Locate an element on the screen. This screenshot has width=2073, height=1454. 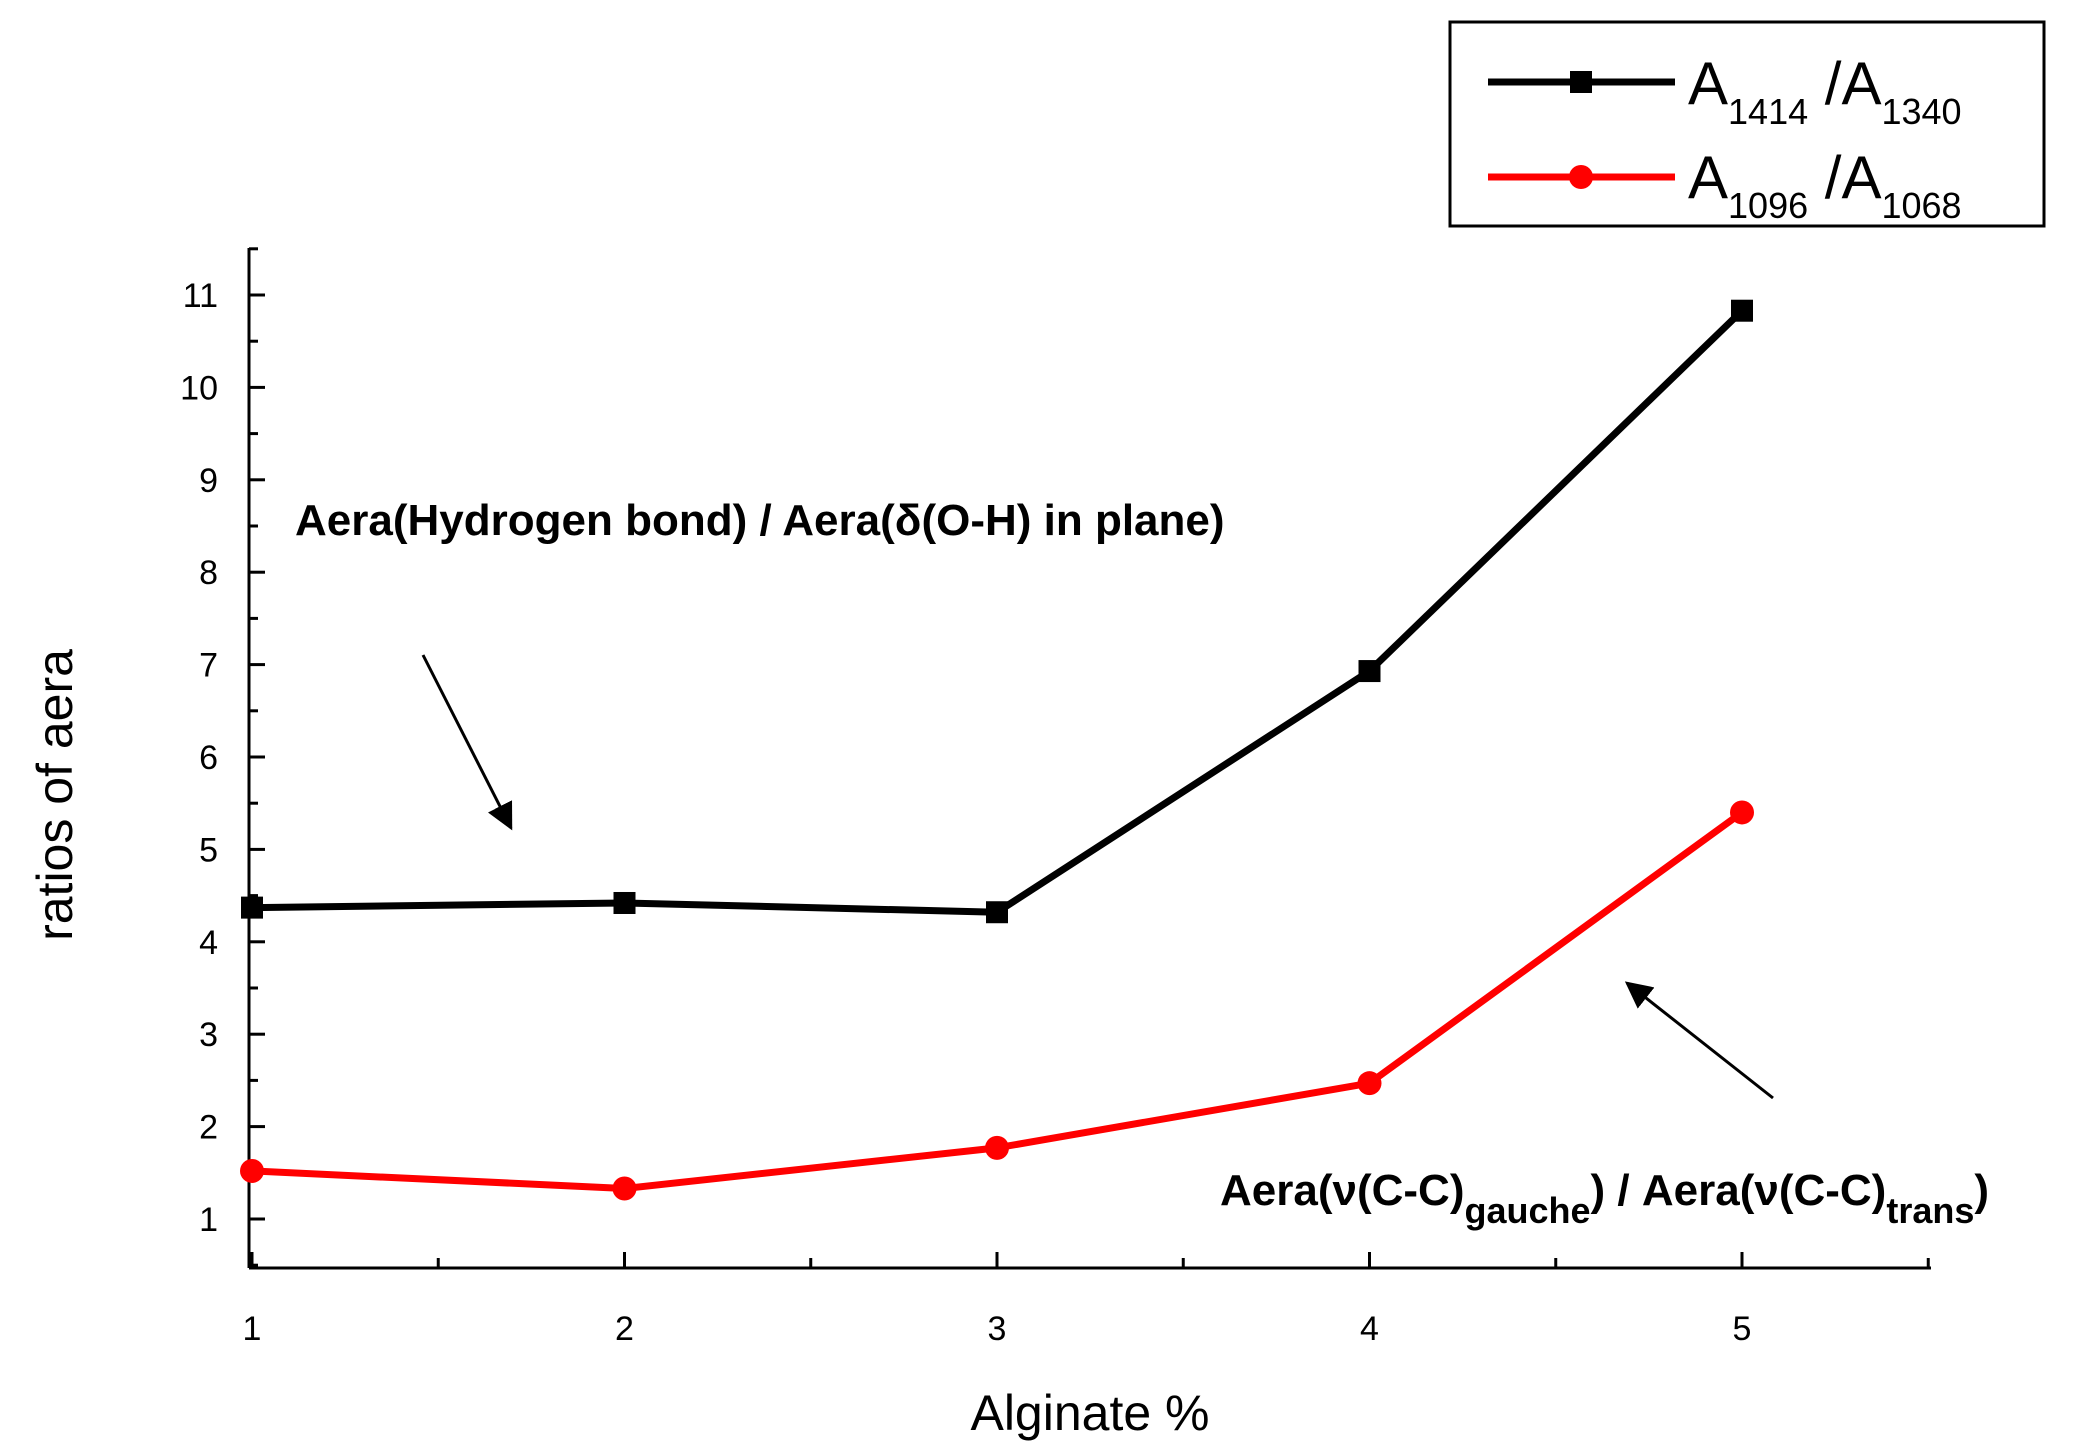
y-axis-title: ratios of aera is located at coordinates (55, 795).